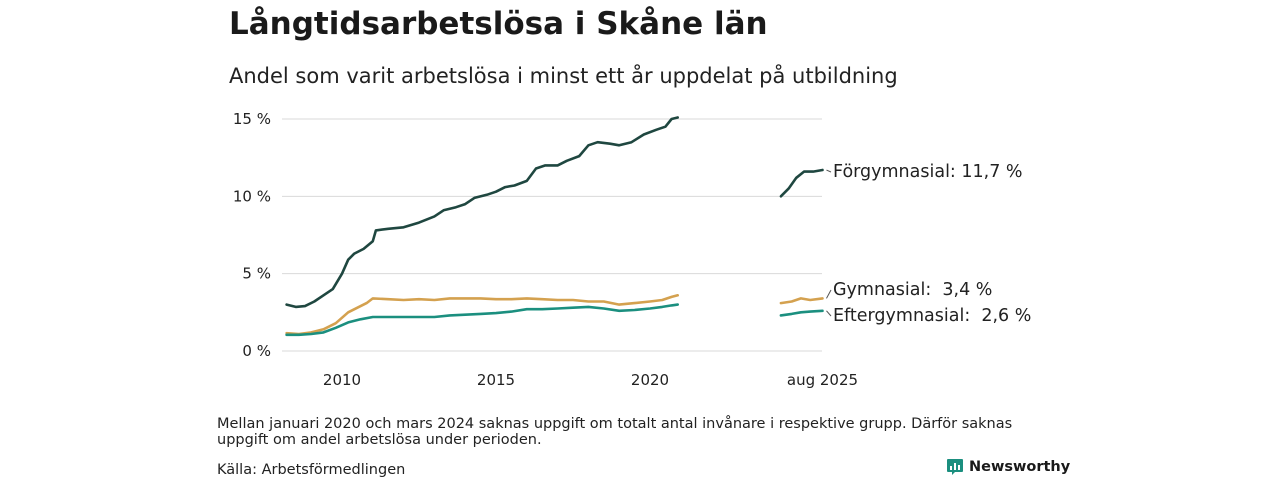  What do you see at coordinates (932, 316) in the screenshot?
I see `series-label: Eftergymnasial: 2,6 %` at bounding box center [932, 316].